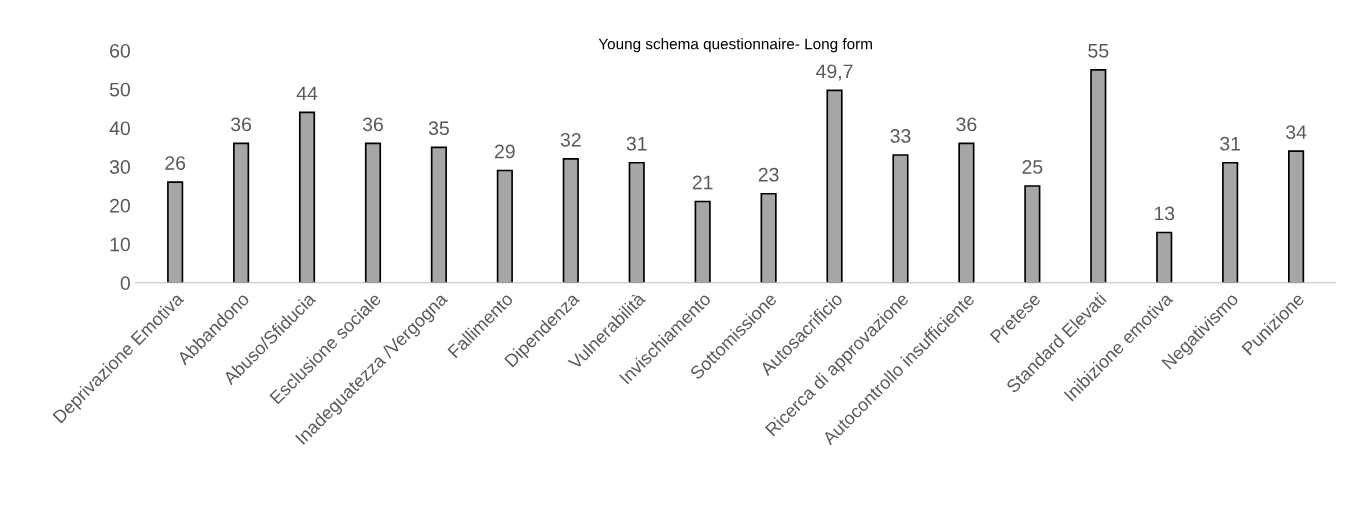  I want to click on data-label: 13, so click(1164, 213).